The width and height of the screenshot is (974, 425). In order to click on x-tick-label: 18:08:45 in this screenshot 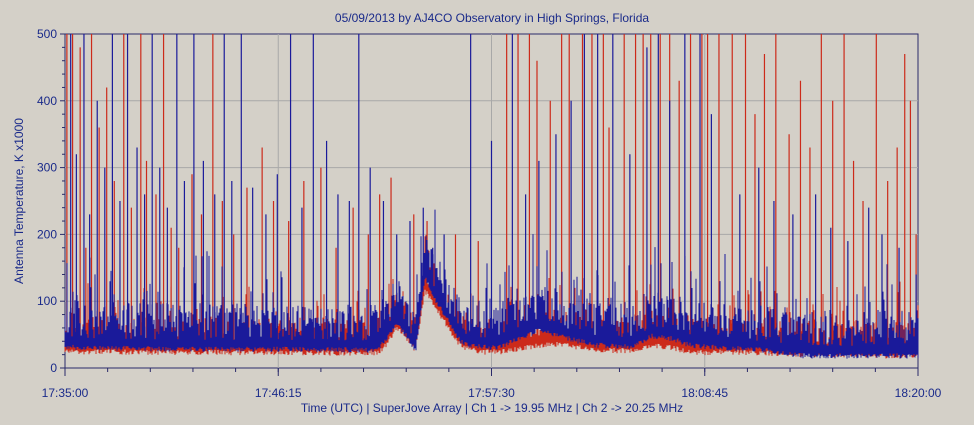, I will do `click(704, 393)`.